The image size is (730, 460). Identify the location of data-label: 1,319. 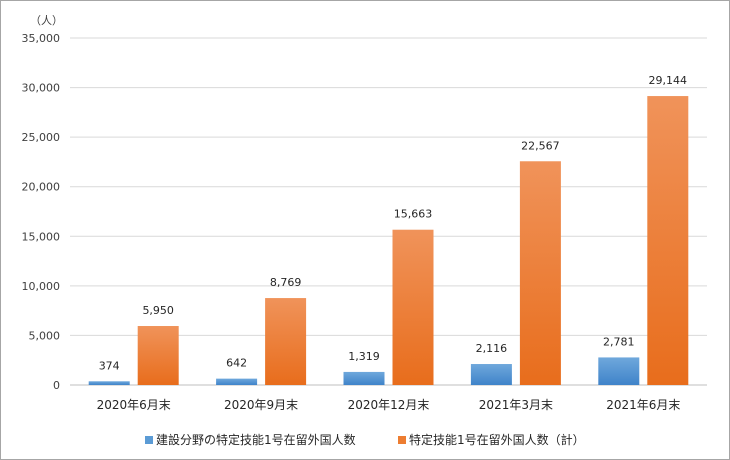
(364, 356).